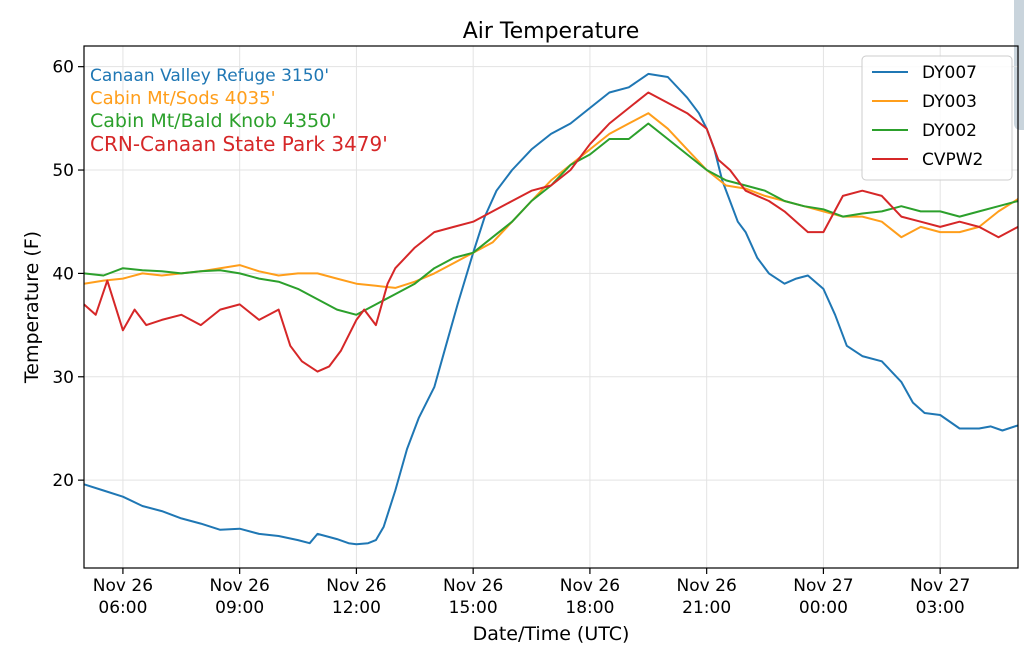 The image size is (1024, 657). I want to click on x-tick-label-date-0: Nov 26, so click(123, 586).